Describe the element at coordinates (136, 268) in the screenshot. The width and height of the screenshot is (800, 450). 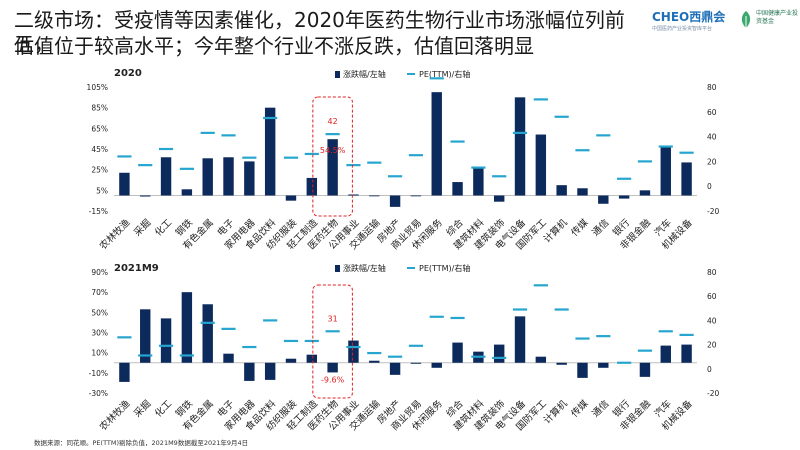
I see `chart-period-label: 2021M9` at that location.